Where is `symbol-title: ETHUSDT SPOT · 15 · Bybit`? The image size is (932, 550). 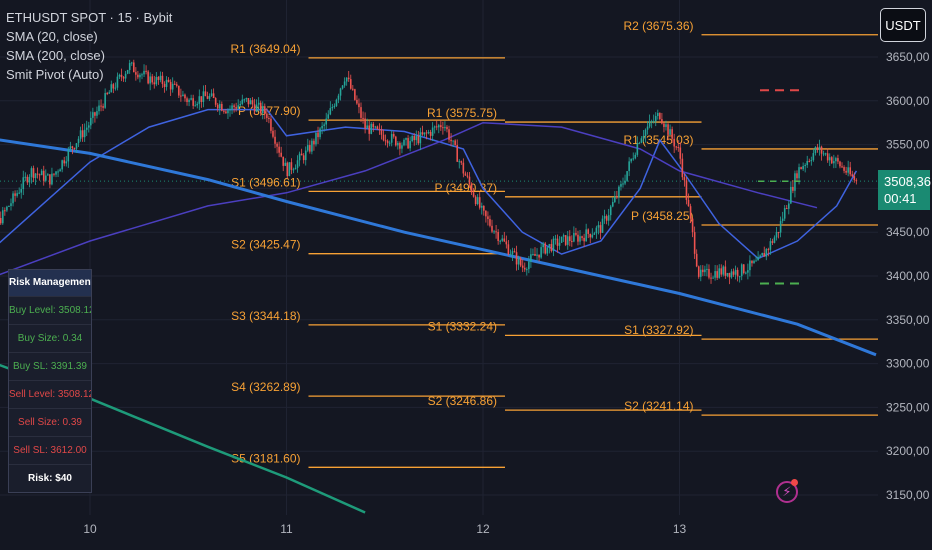 symbol-title: ETHUSDT SPOT · 15 · Bybit is located at coordinates (89, 17).